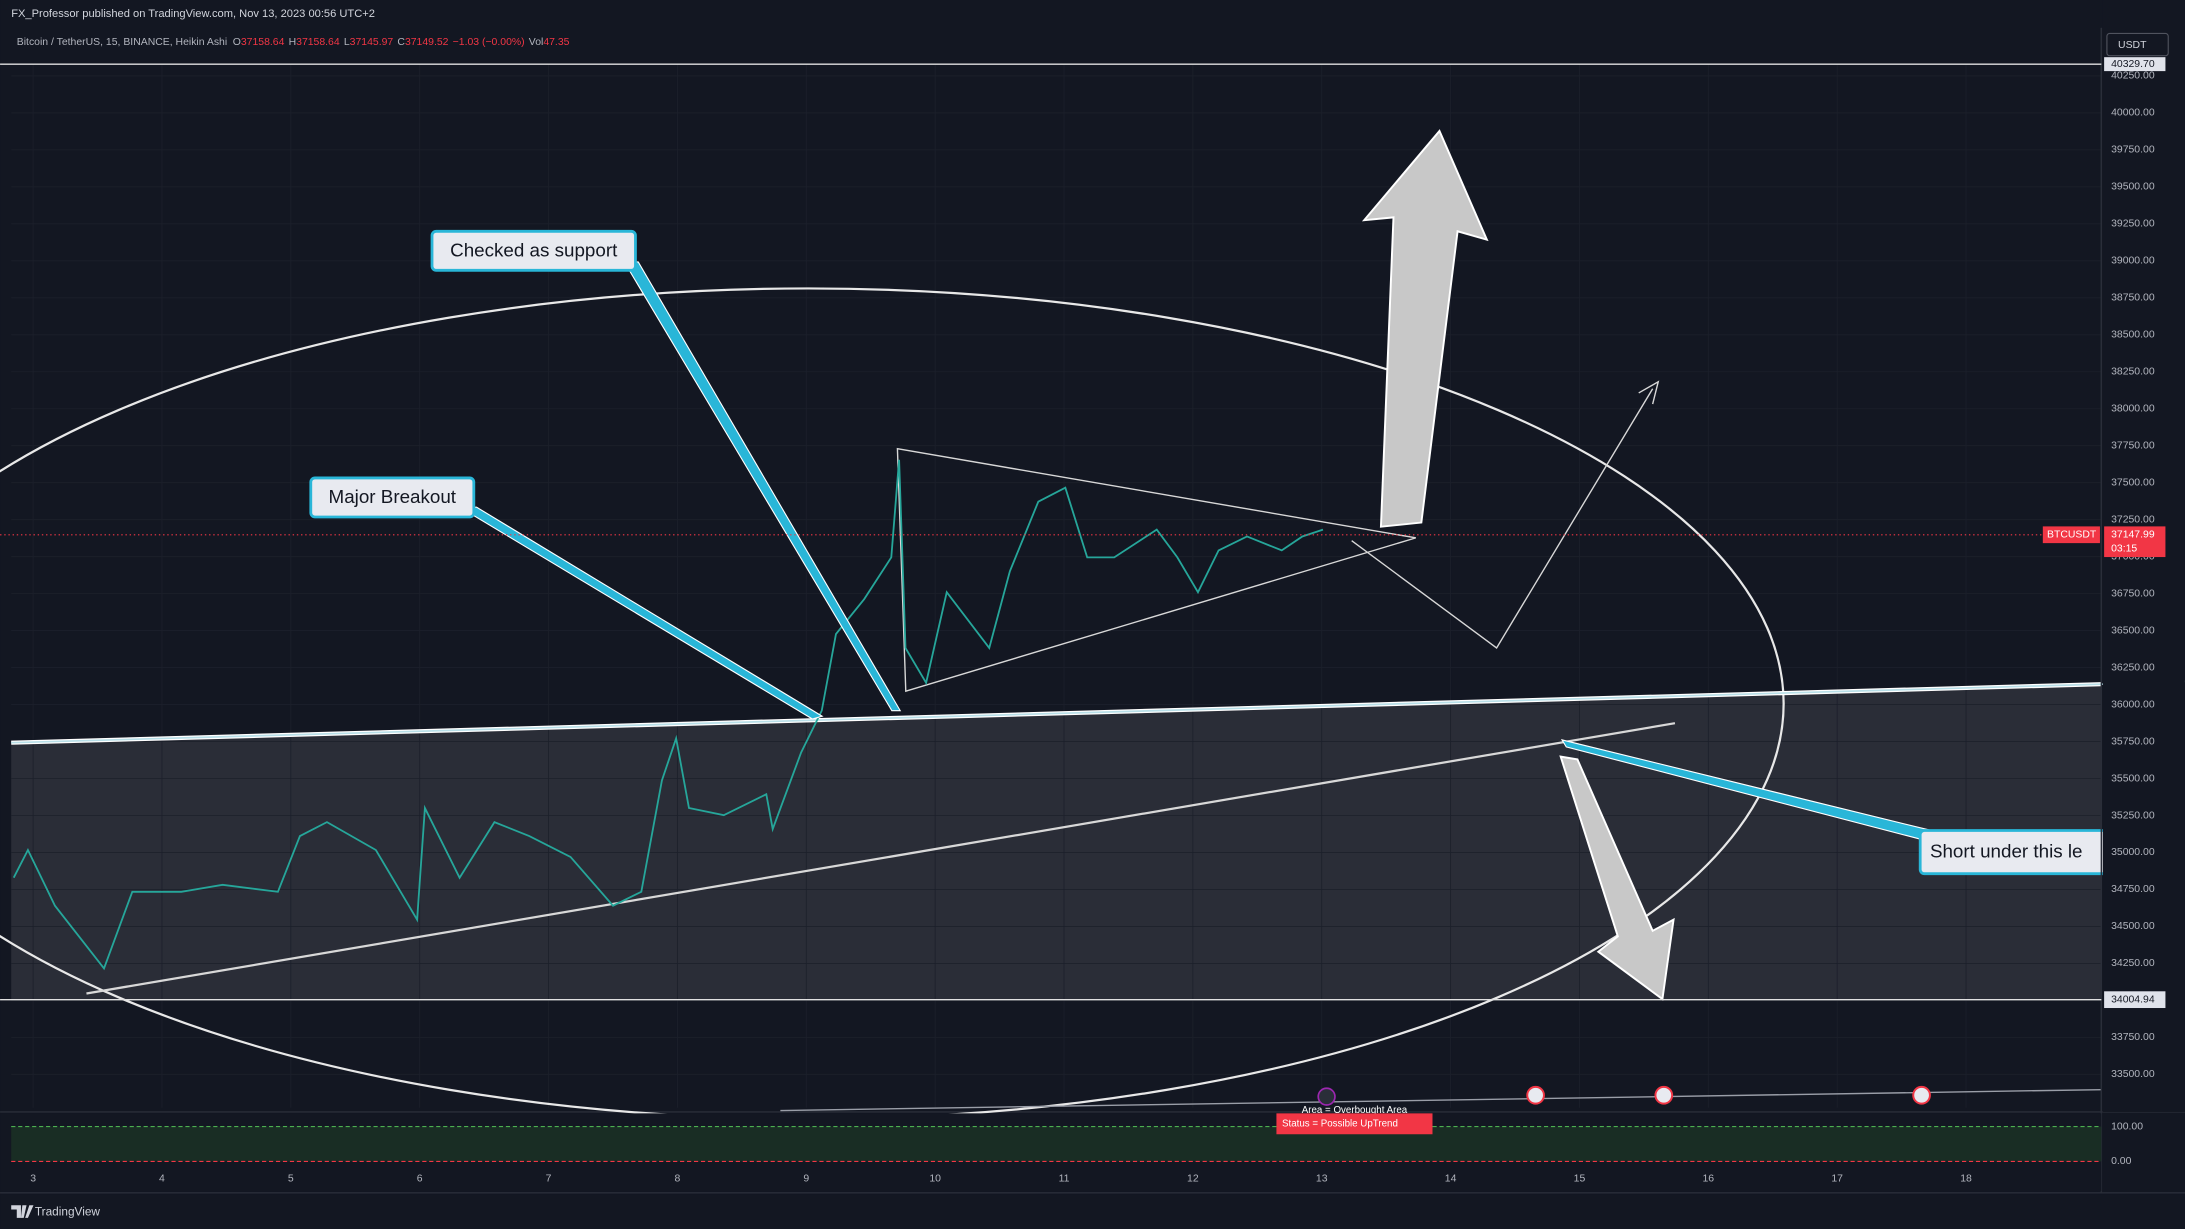  What do you see at coordinates (1193, 1179) in the screenshot?
I see `x-tick-label: 12` at bounding box center [1193, 1179].